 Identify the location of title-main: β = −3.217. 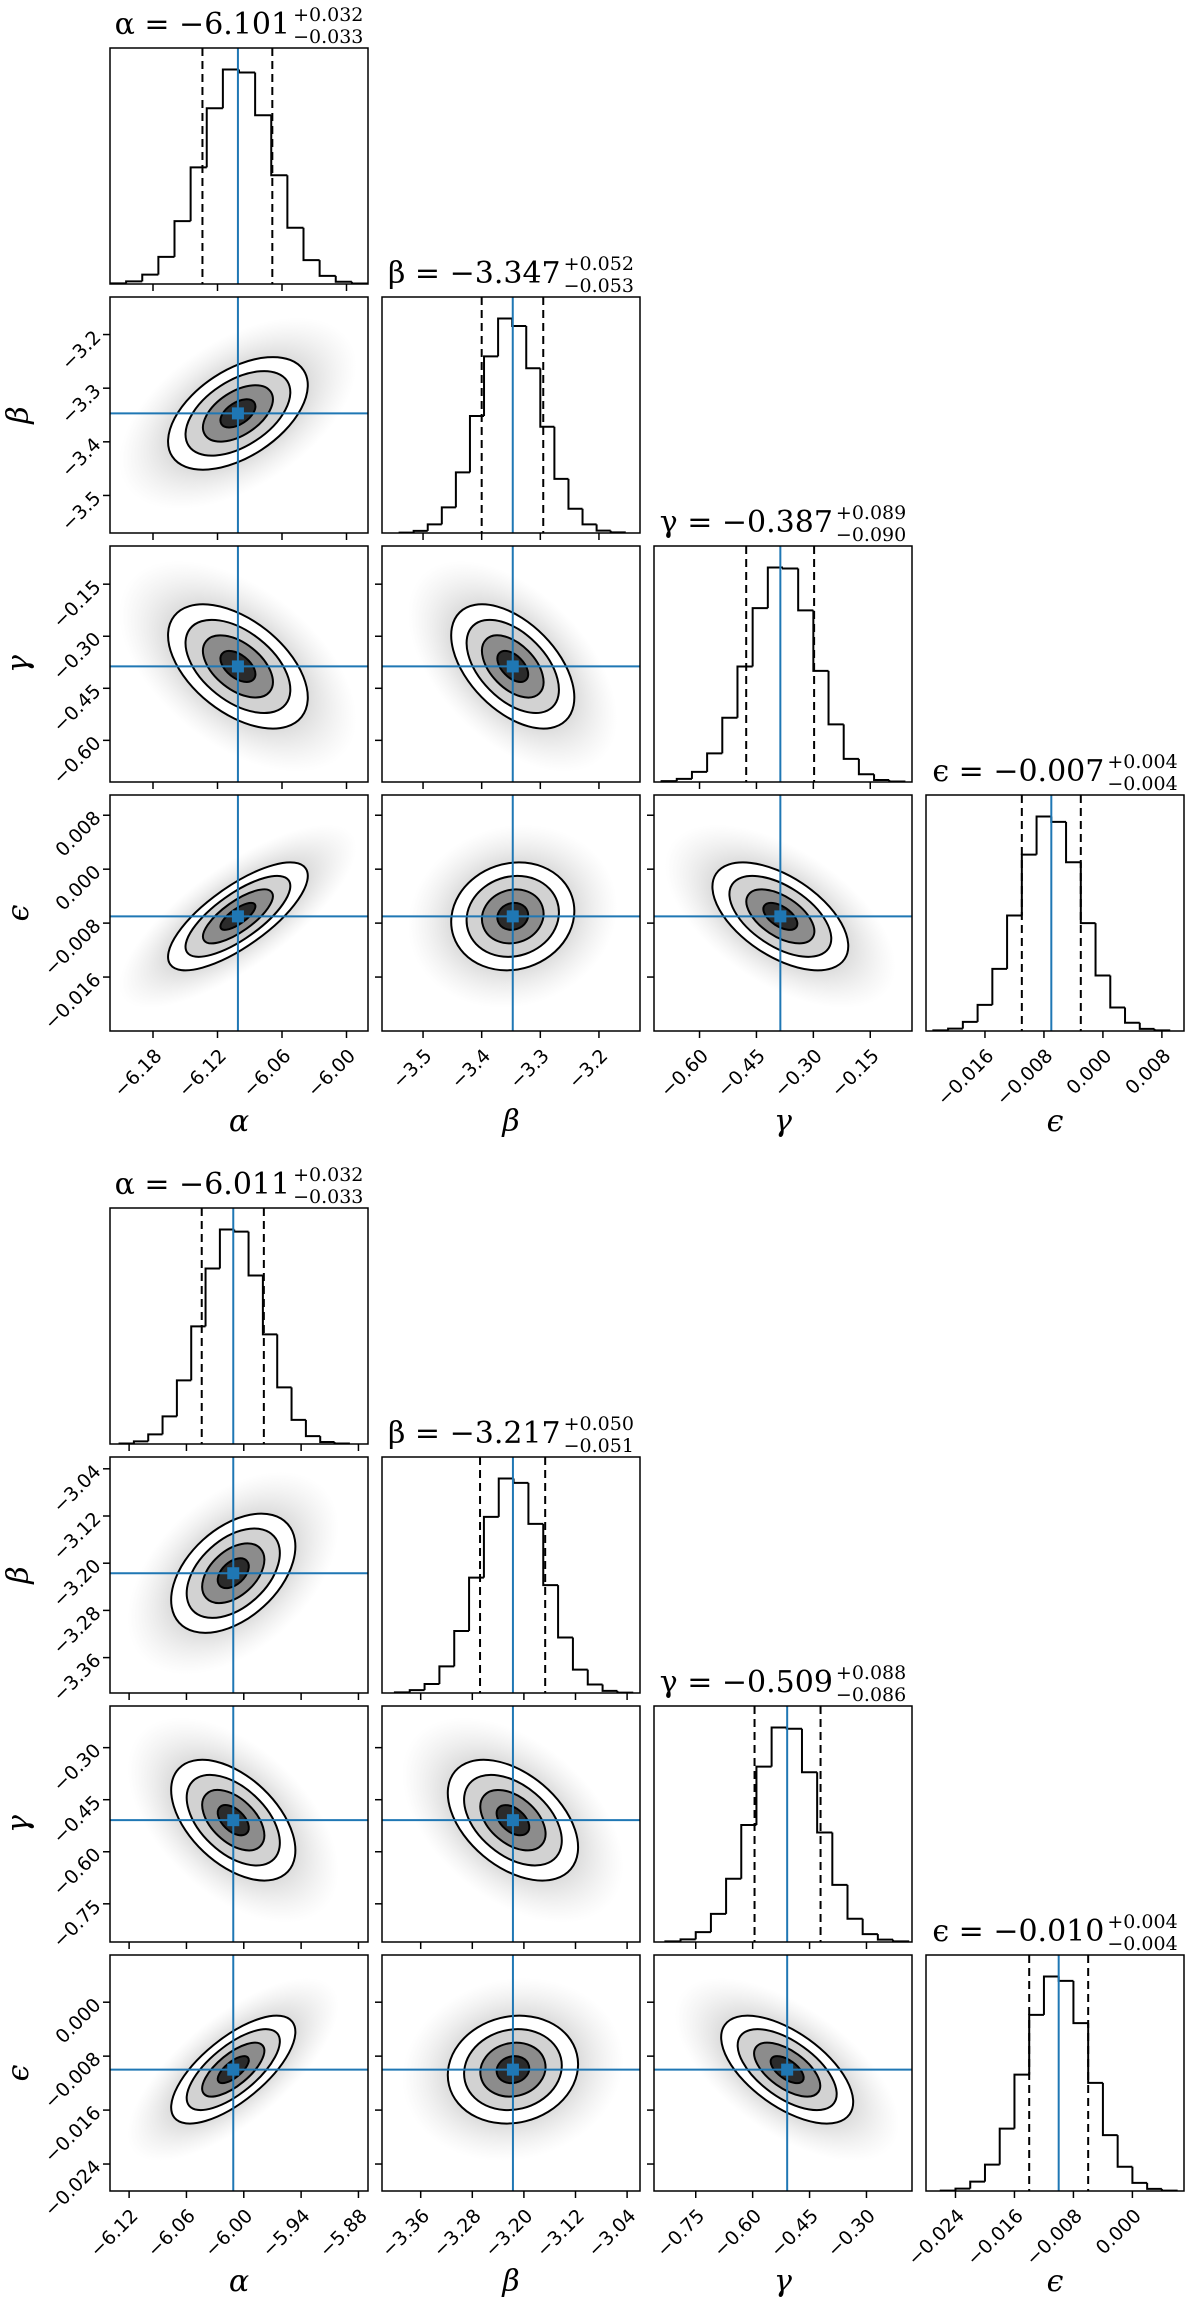
(474, 1433).